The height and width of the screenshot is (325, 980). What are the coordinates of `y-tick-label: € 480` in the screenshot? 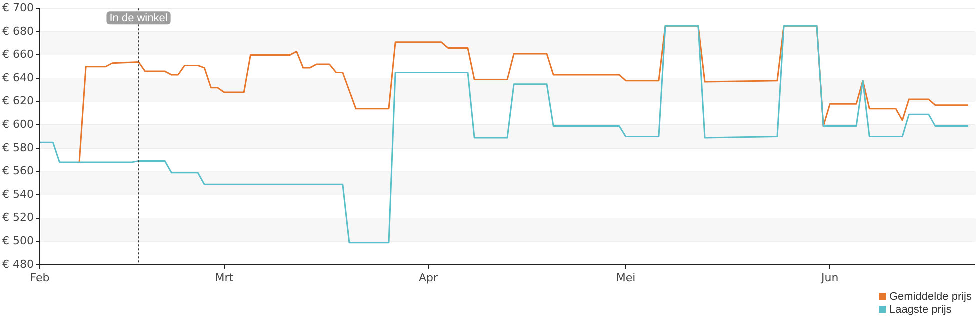 It's located at (18, 264).